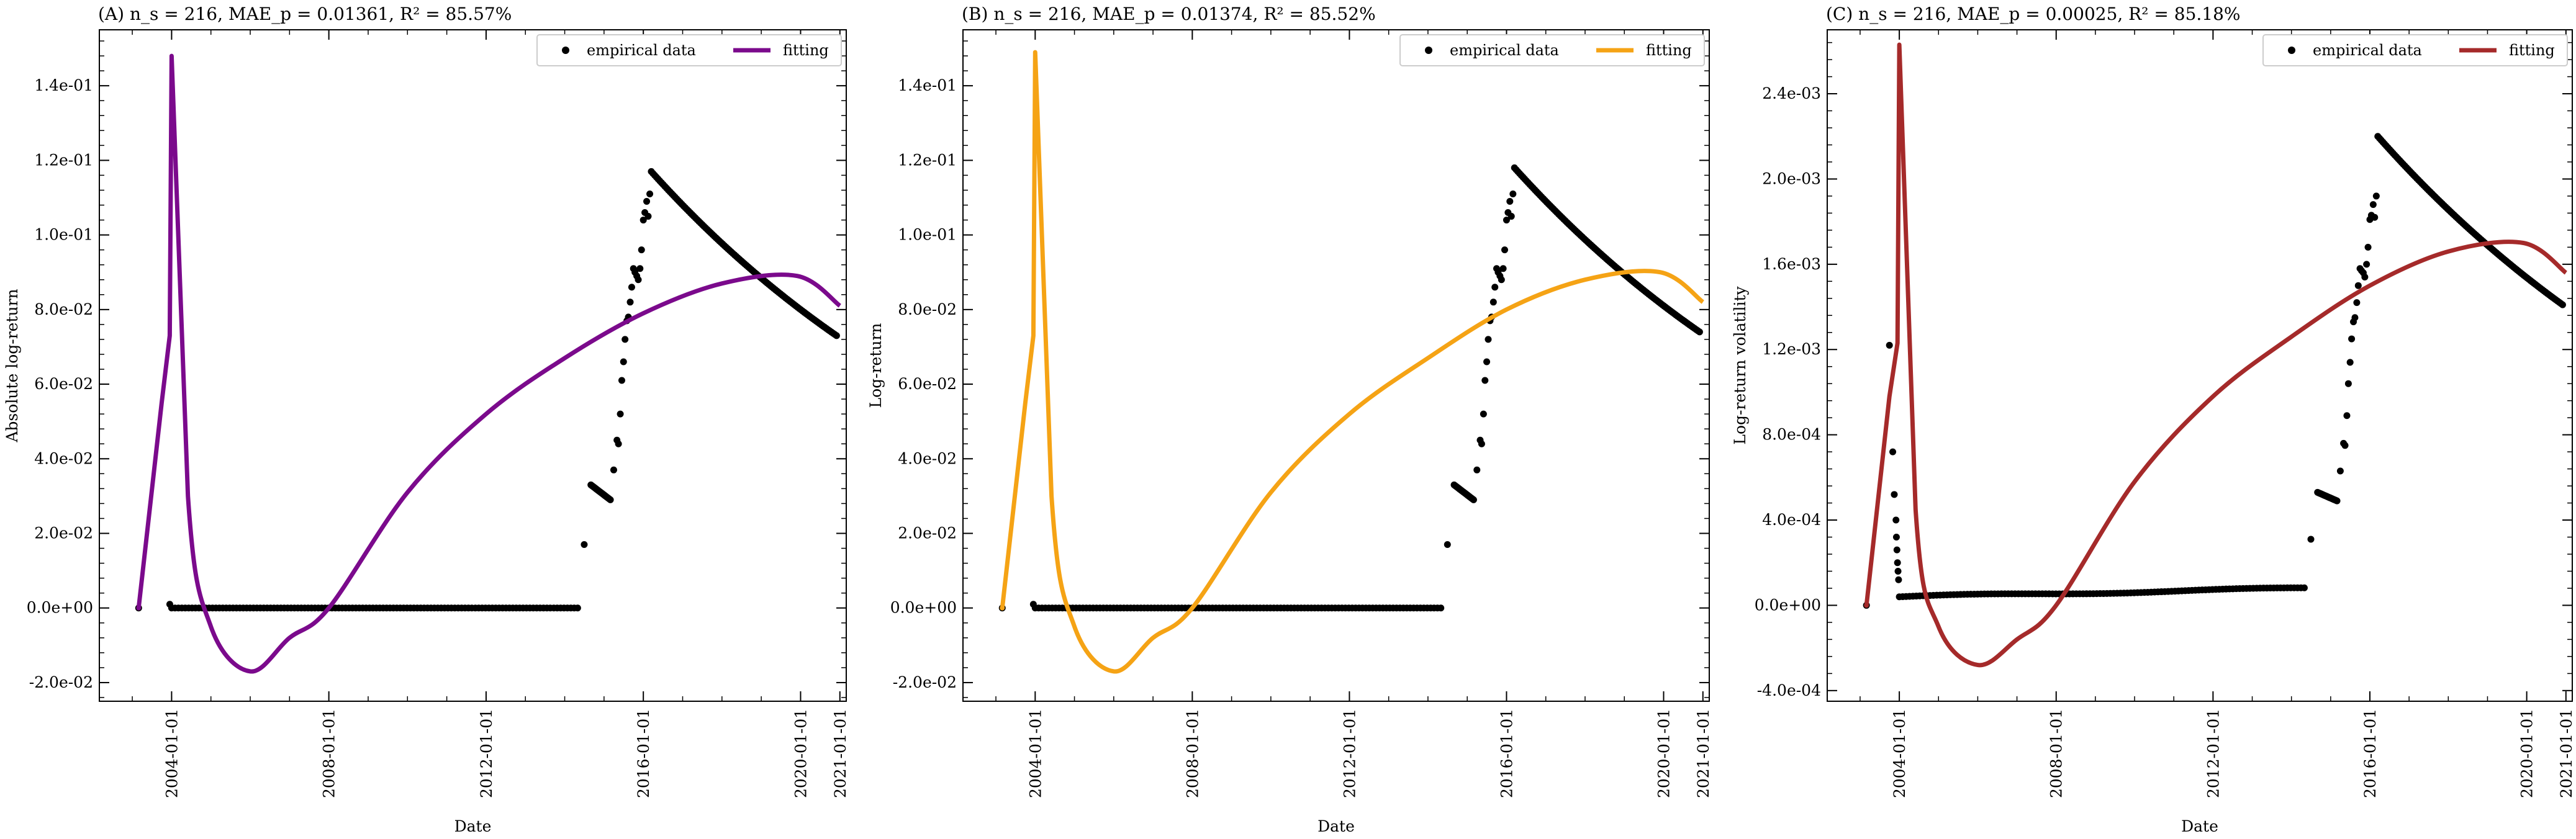  I want to click on legend-label-empirical: empirical data, so click(641, 50).